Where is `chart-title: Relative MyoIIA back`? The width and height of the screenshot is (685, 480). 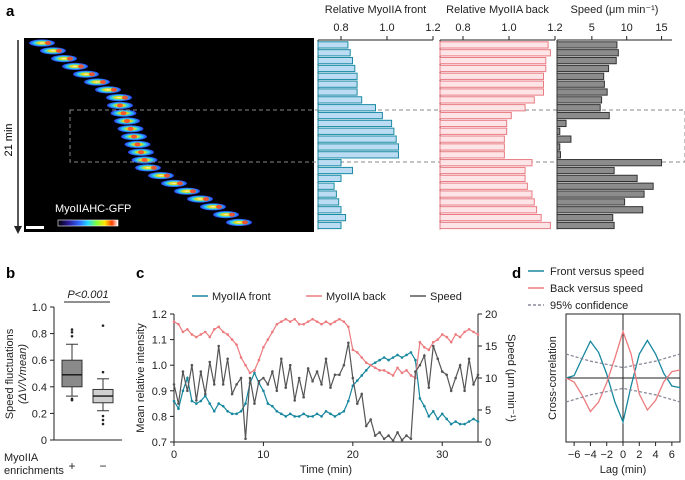
chart-title: Relative MyoIIA back is located at coordinates (497, 10).